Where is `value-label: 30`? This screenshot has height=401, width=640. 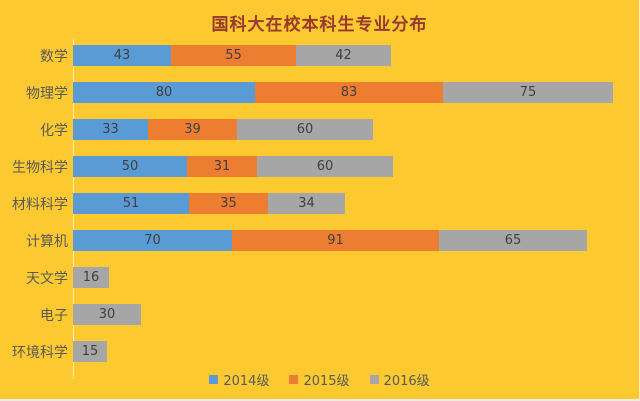
value-label: 30 is located at coordinates (107, 314).